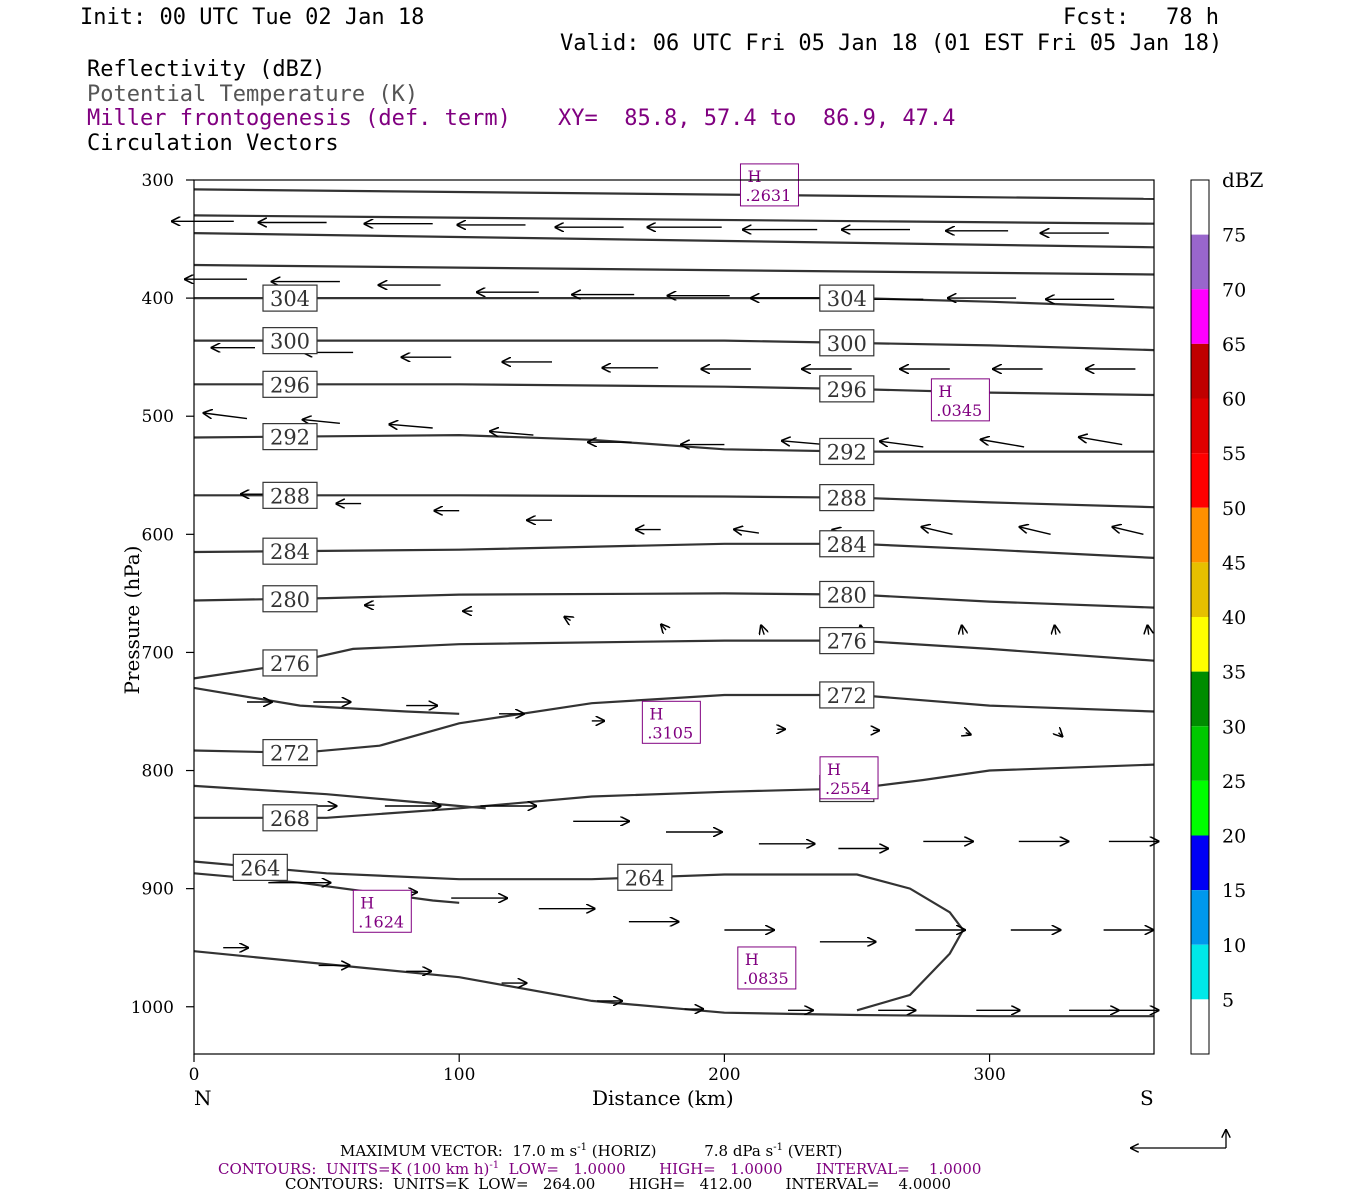 The image size is (1350, 1200). I want to click on frontogenesis-exponent: -1, so click(494, 1165).